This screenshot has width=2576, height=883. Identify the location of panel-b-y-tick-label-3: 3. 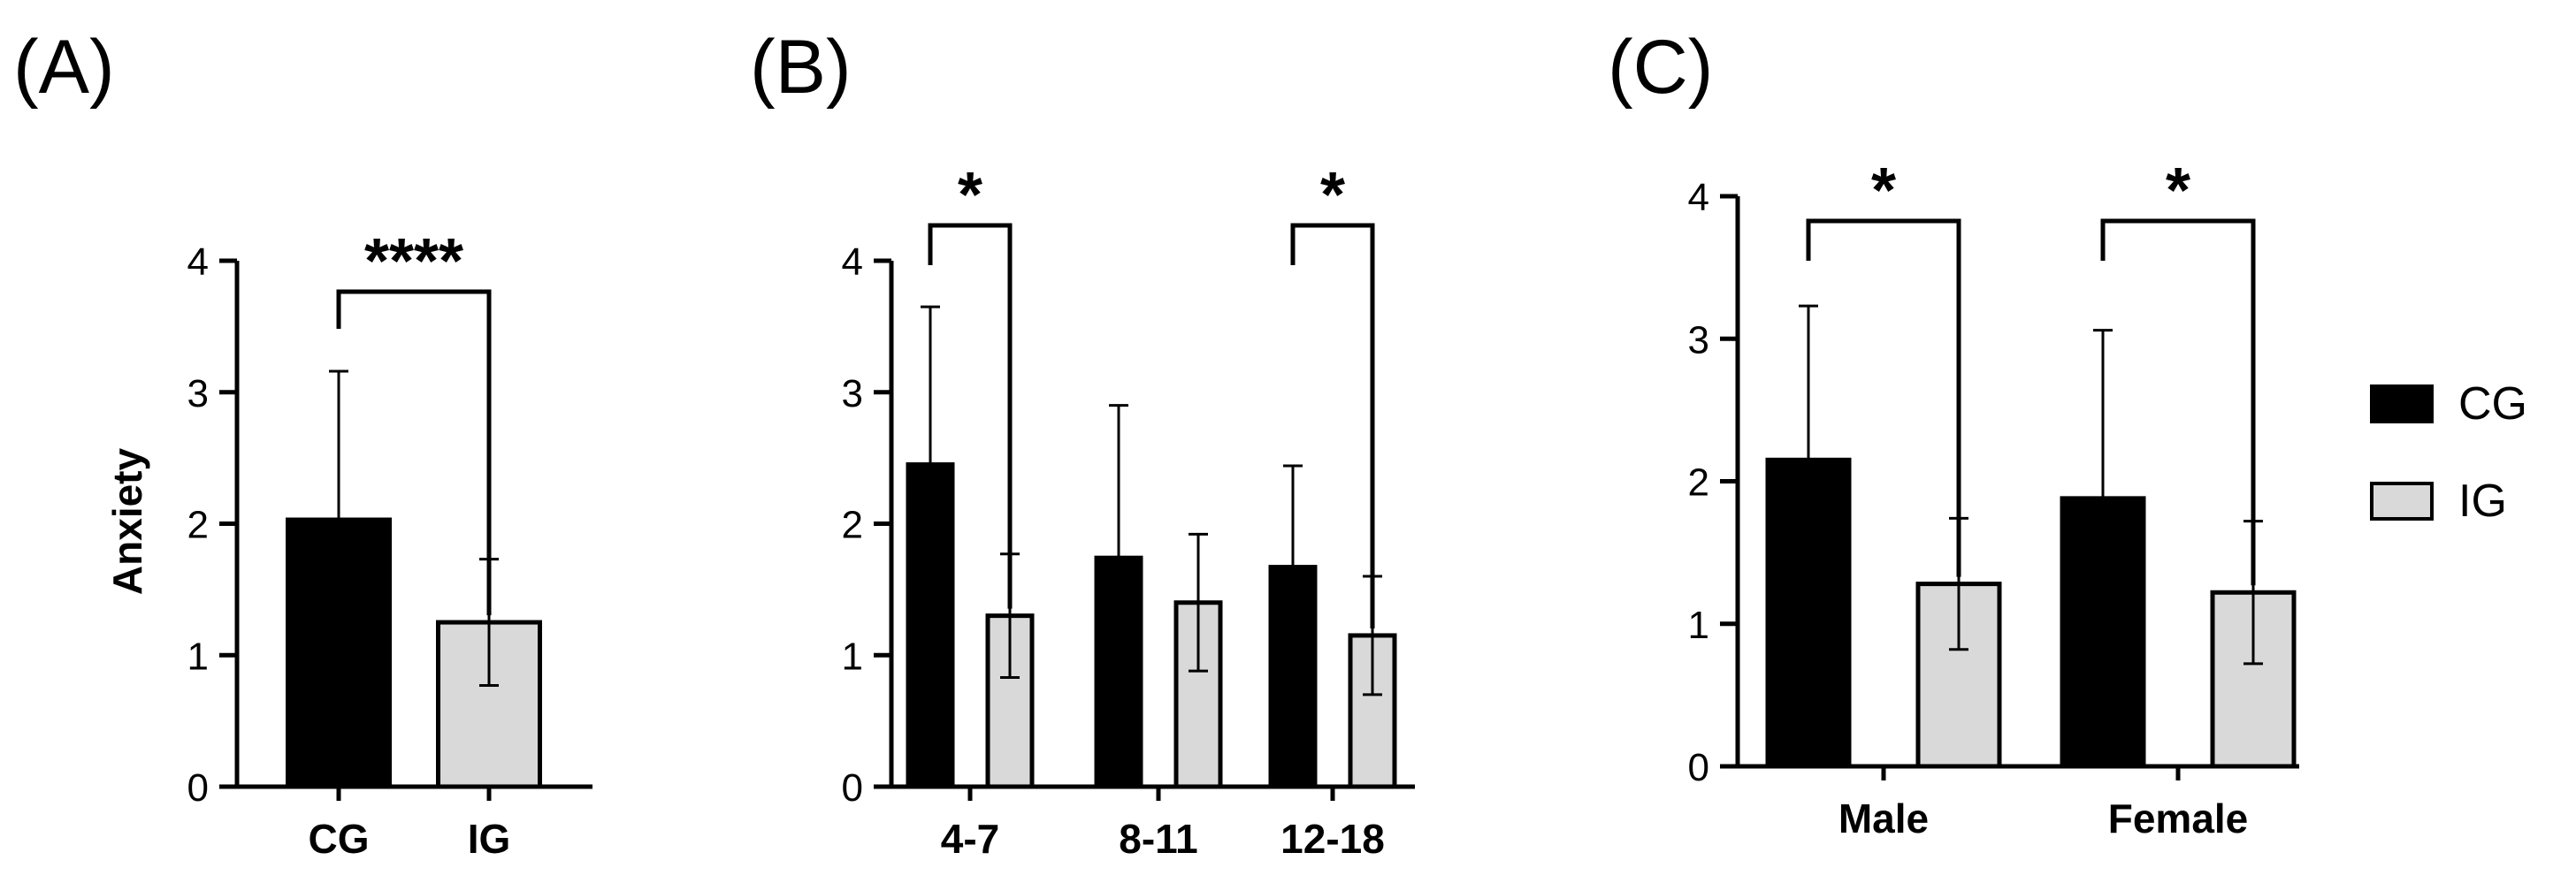
(852, 393).